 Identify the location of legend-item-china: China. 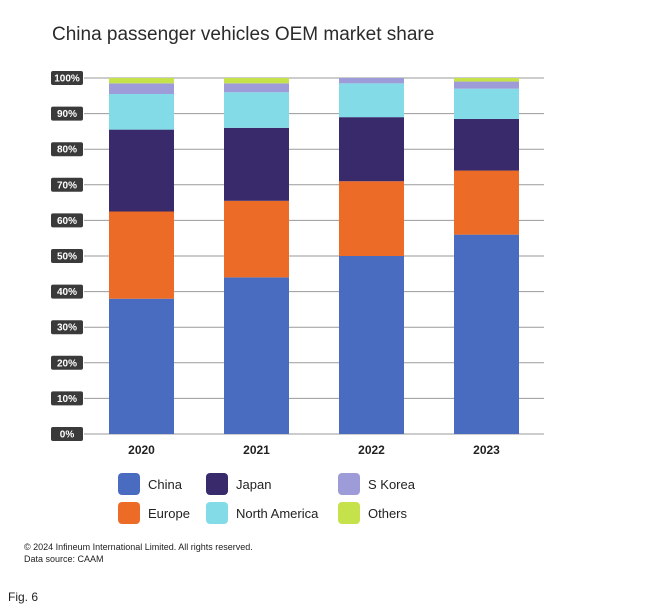
(150, 484).